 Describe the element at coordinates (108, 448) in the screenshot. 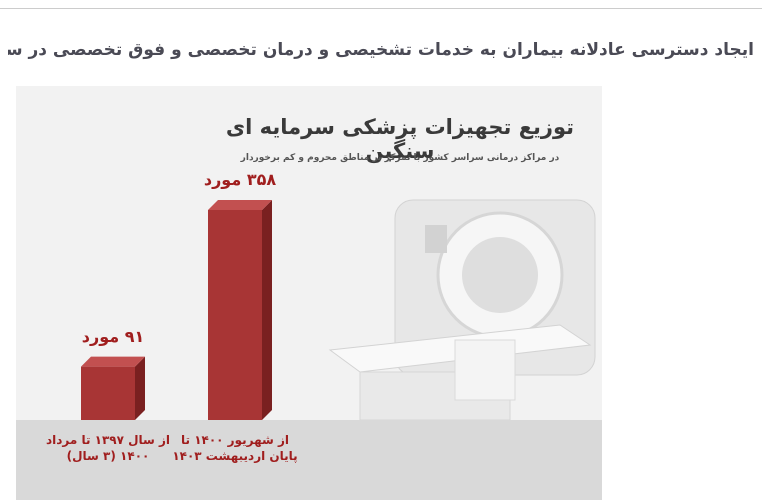

I see `category-label: از سال ۱۳۹۷ تا مرداد ۱۴۰۰ (۳ سال)` at that location.